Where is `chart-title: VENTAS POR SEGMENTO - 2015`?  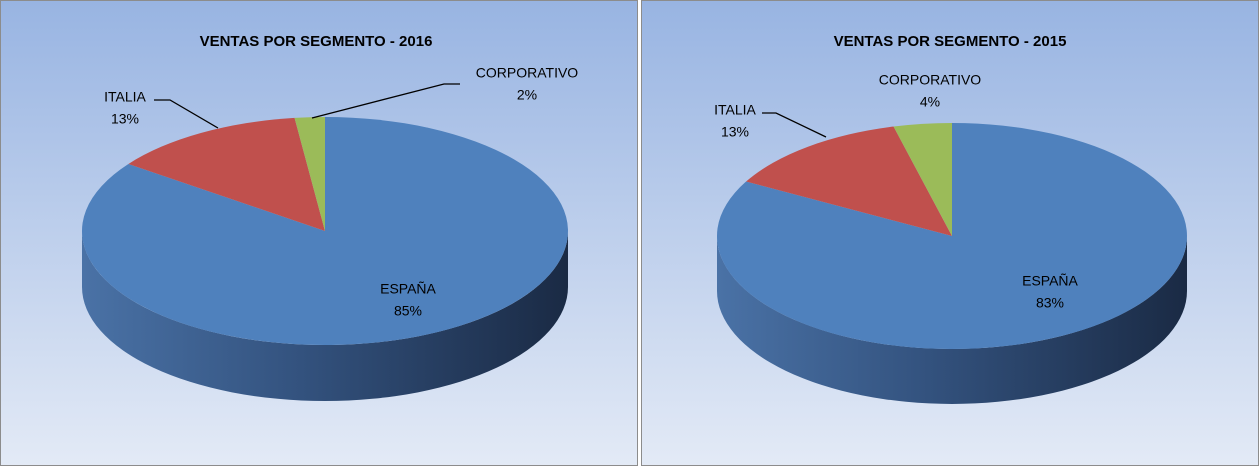
chart-title: VENTAS POR SEGMENTO - 2015 is located at coordinates (950, 41).